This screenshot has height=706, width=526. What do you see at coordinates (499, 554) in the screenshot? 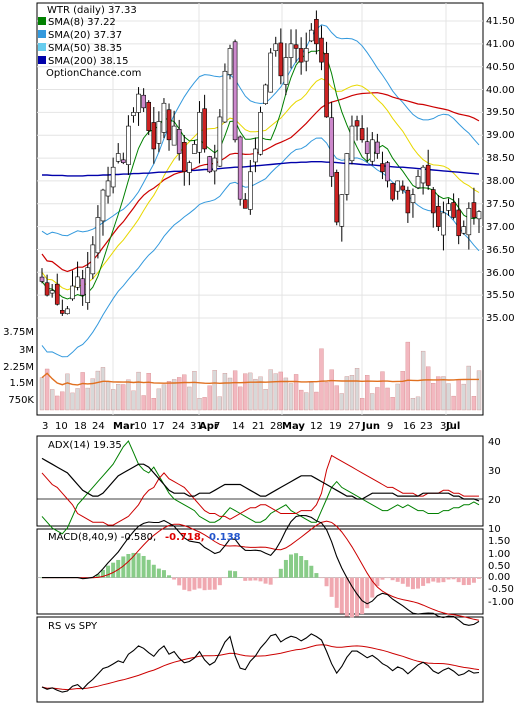
I see `macd-tick: 1.00` at bounding box center [499, 554].